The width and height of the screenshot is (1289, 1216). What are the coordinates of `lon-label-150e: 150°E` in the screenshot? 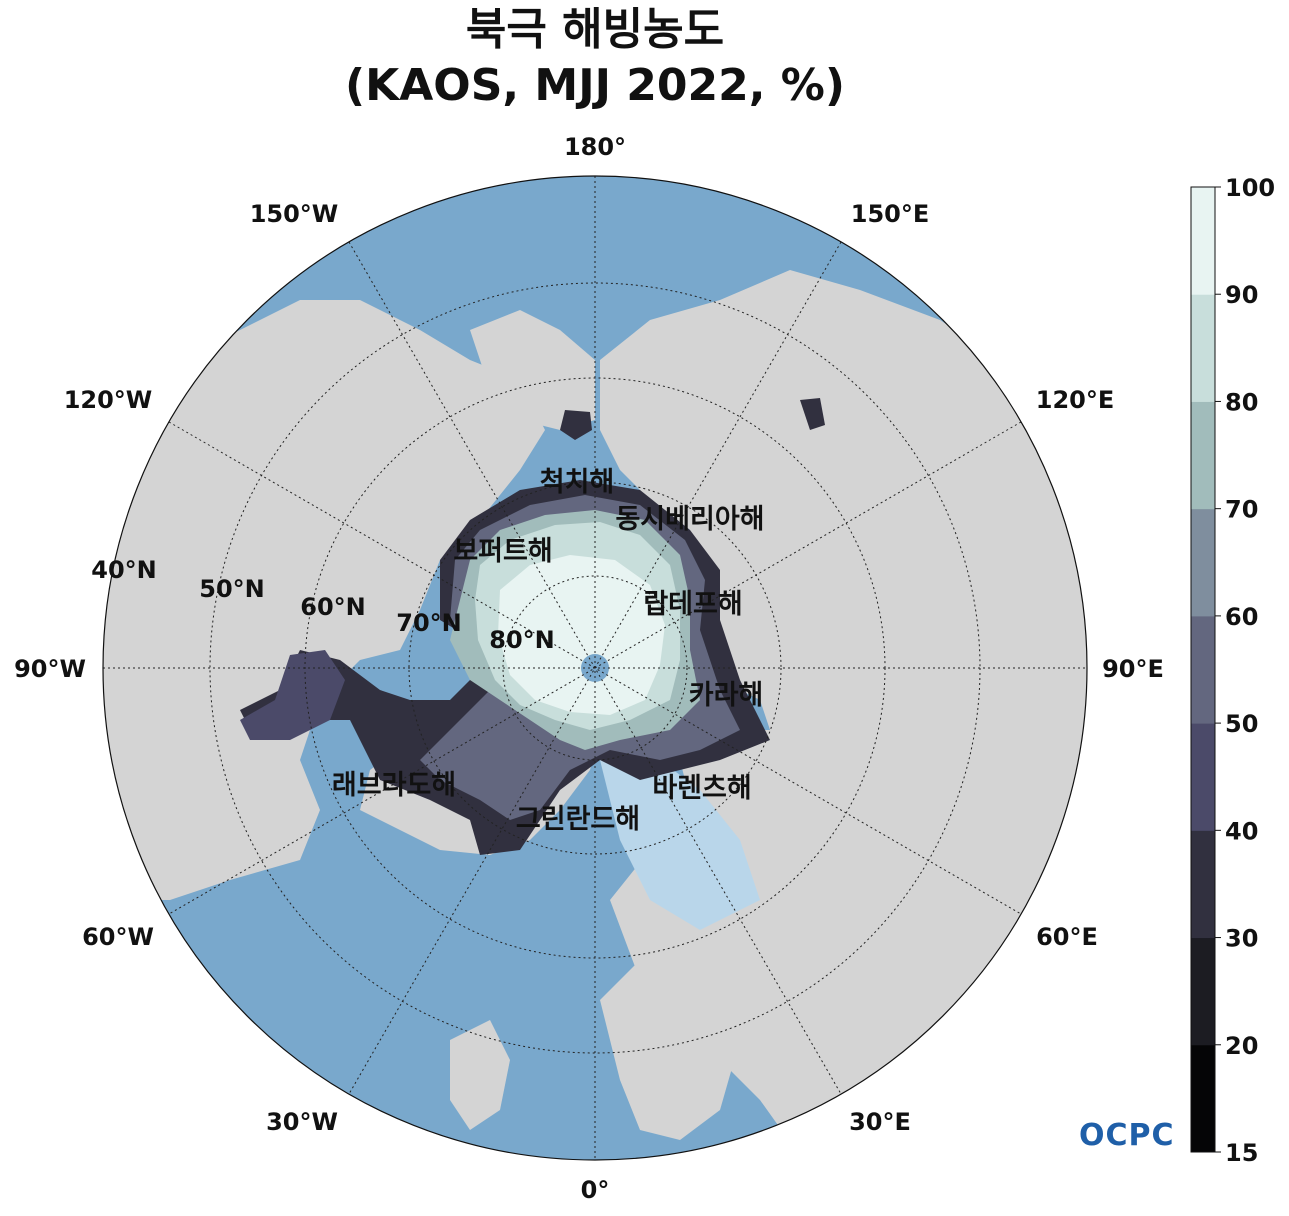 It's located at (890, 214).